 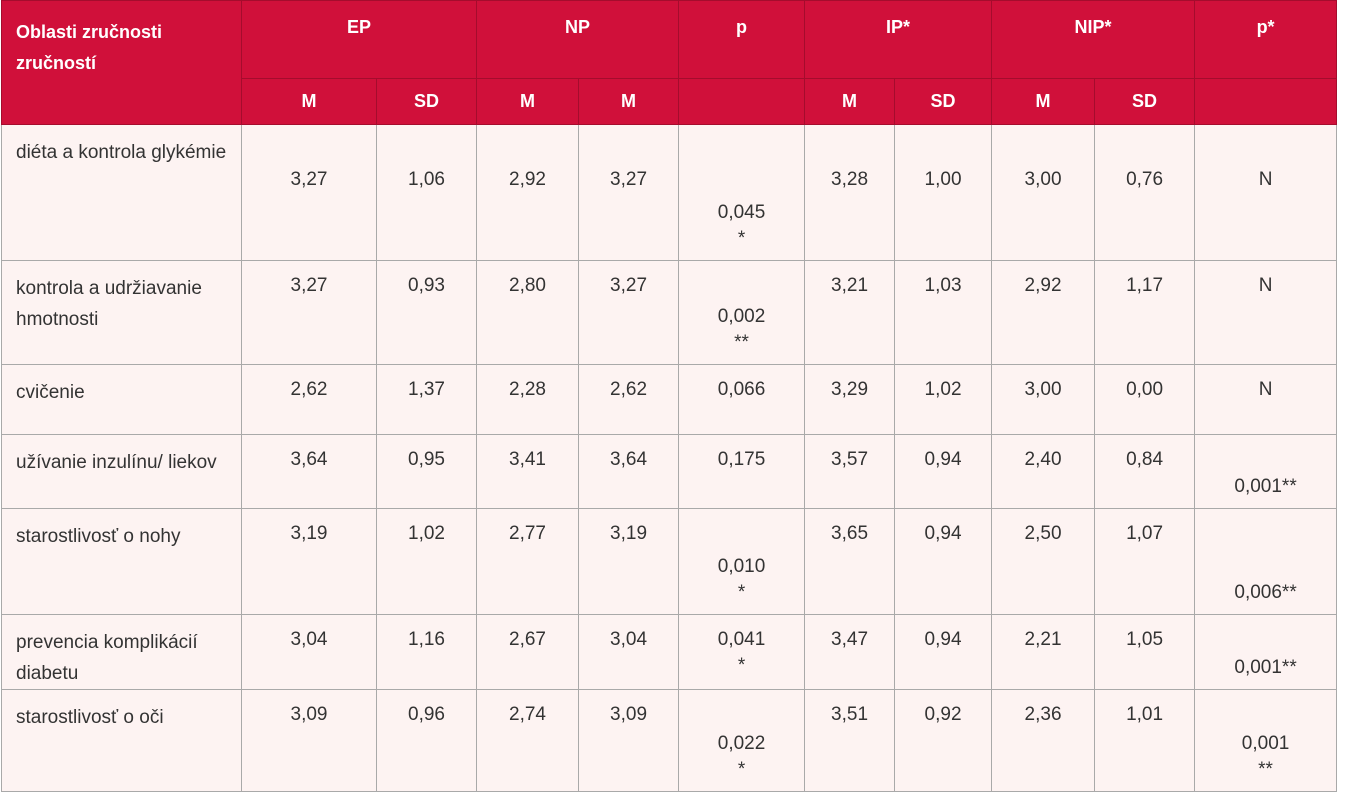 What do you see at coordinates (426, 471) in the screenshot?
I see `cell: 0,95` at bounding box center [426, 471].